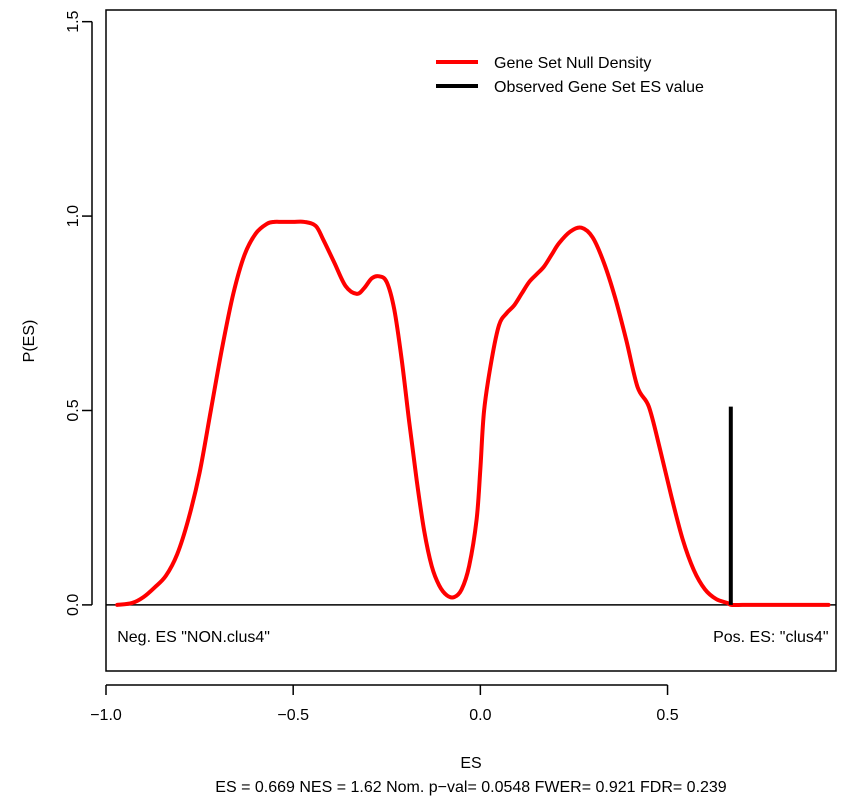 The height and width of the screenshot is (805, 841). What do you see at coordinates (73, 605) in the screenshot?
I see `y-tick-label: 0.0` at bounding box center [73, 605].